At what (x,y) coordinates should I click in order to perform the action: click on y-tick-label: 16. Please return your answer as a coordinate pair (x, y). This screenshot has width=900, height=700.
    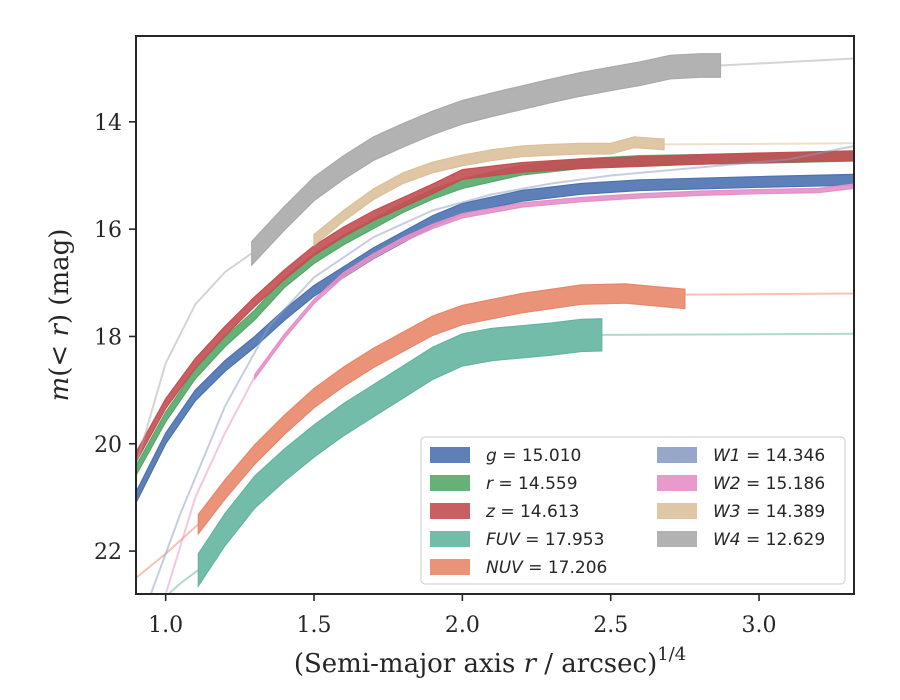
    Looking at the image, I should click on (108, 230).